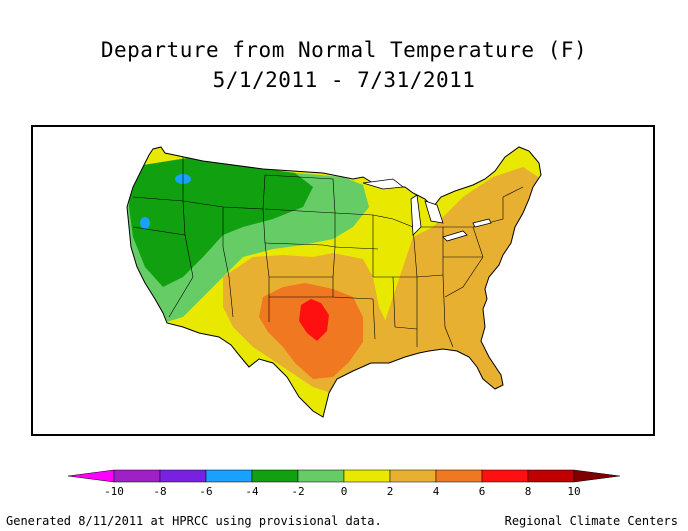 The image size is (688, 531). I want to click on map-date-range: 5/1/2011 - 7/31/2011, so click(344, 80).